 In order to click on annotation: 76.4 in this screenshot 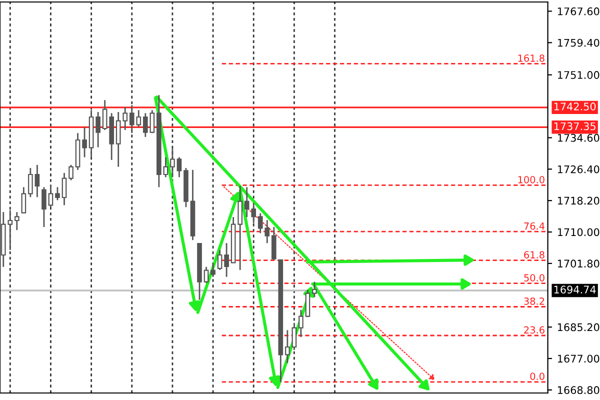, I will do `click(534, 226)`.